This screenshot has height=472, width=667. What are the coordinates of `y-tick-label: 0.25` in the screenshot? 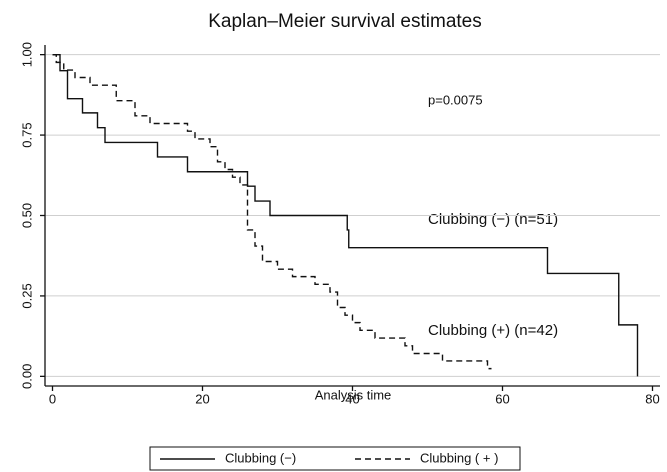 It's located at (26, 295).